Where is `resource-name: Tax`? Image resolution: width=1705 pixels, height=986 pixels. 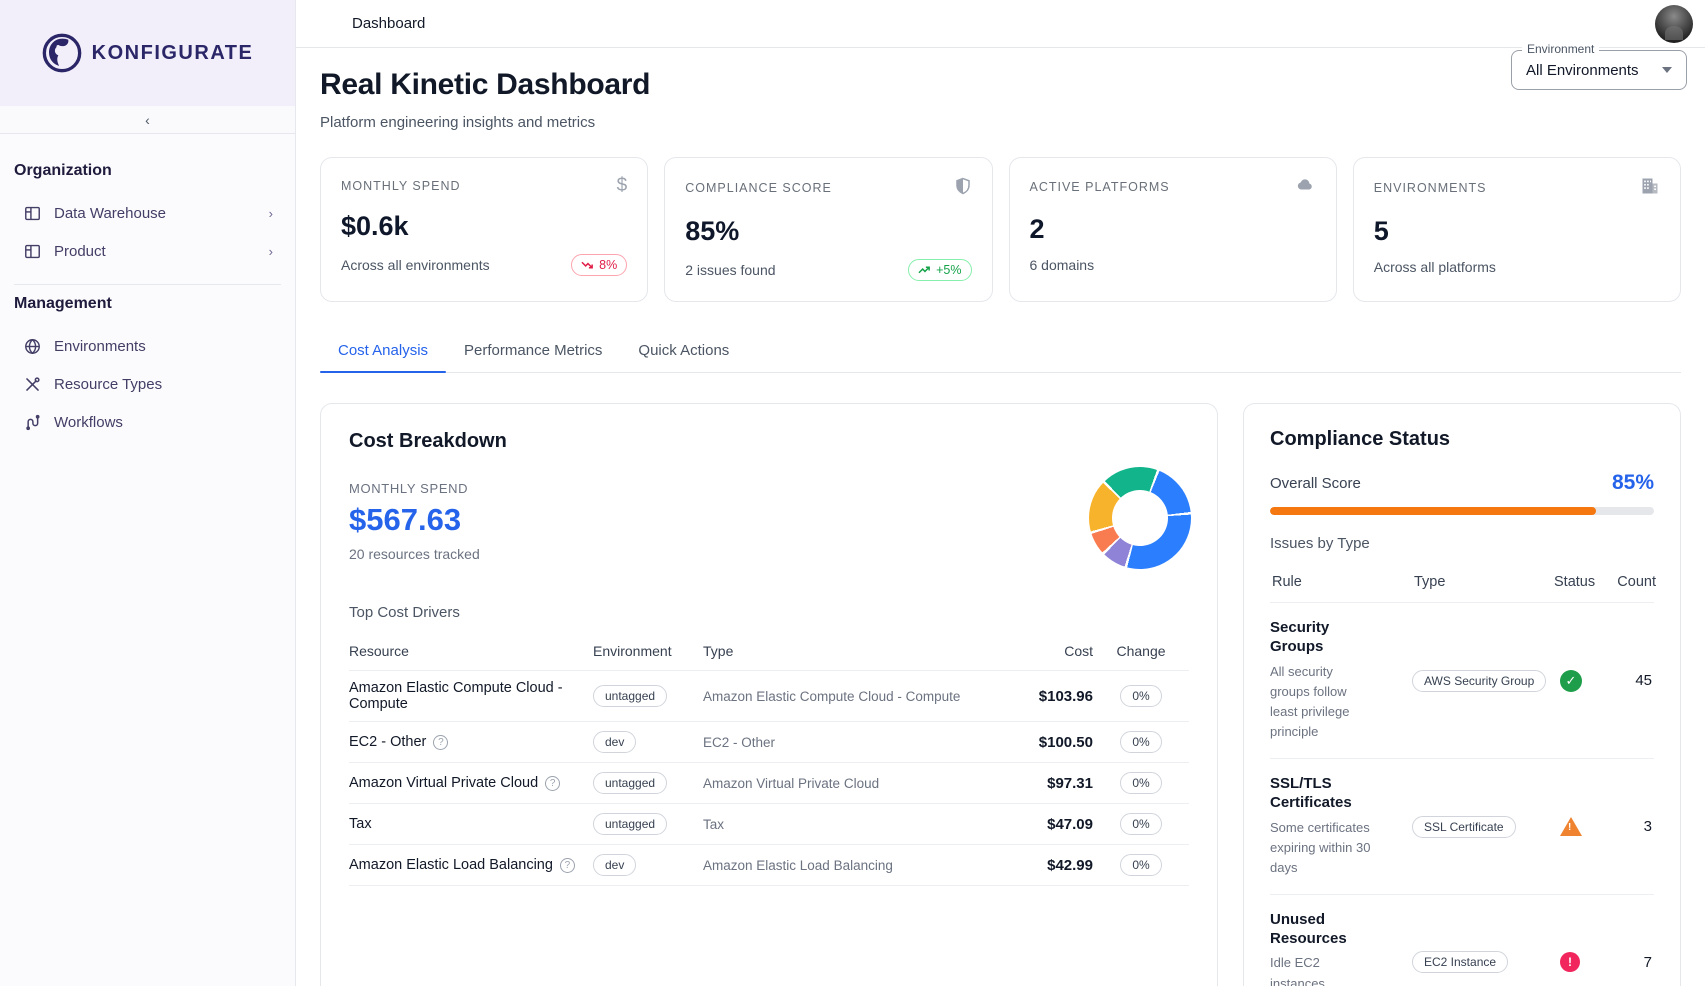
resource-name: Tax is located at coordinates (360, 824).